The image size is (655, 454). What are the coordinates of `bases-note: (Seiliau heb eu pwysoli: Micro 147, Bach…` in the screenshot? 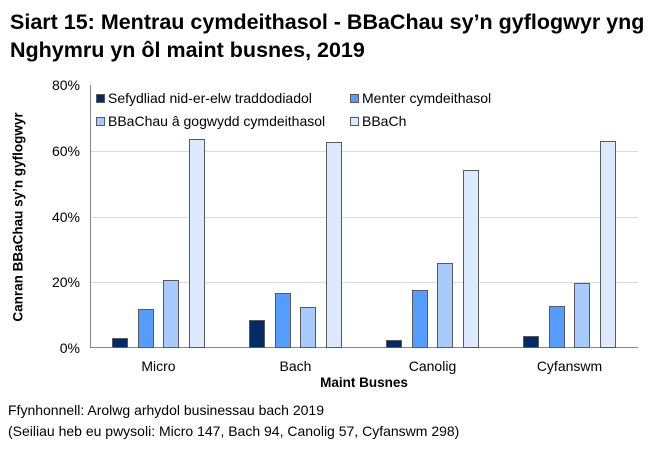 It's located at (234, 431).